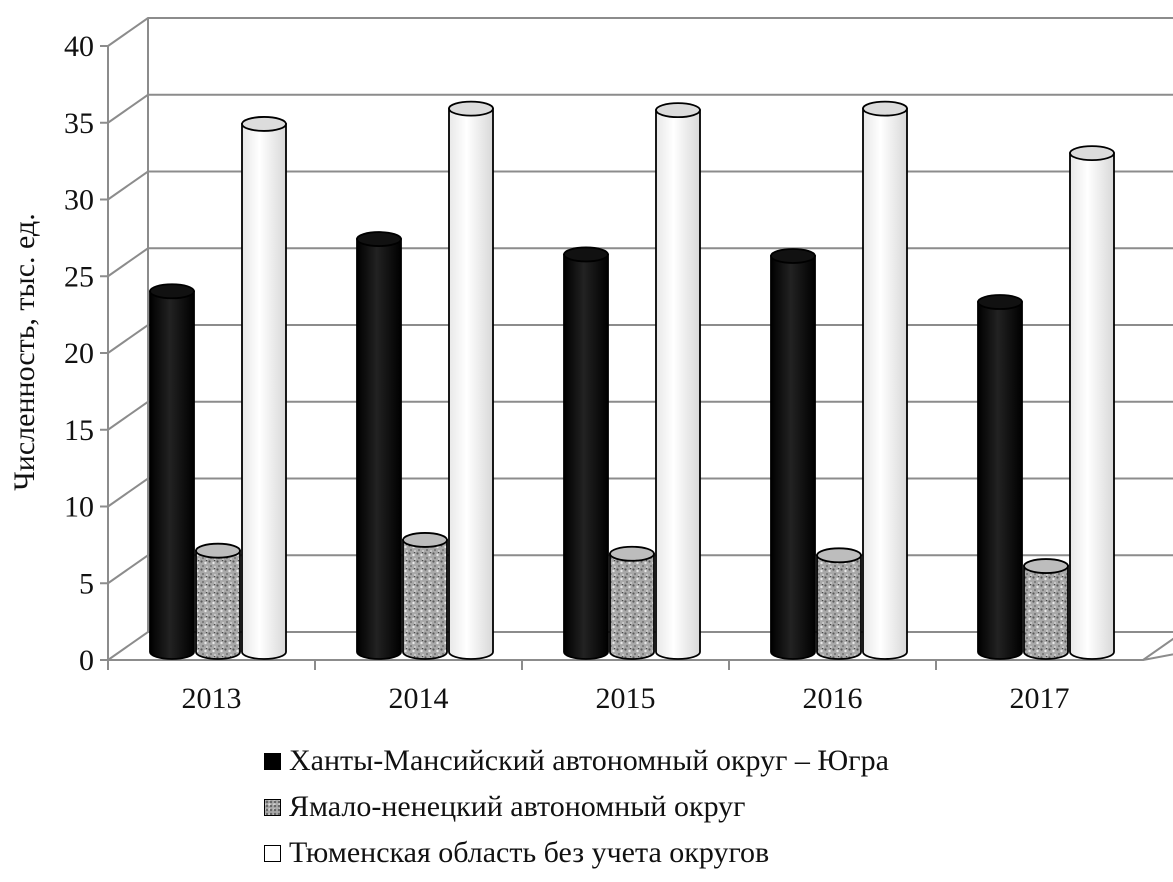 The width and height of the screenshot is (1173, 882). I want to click on y-tick-label: 20, so click(79, 353).